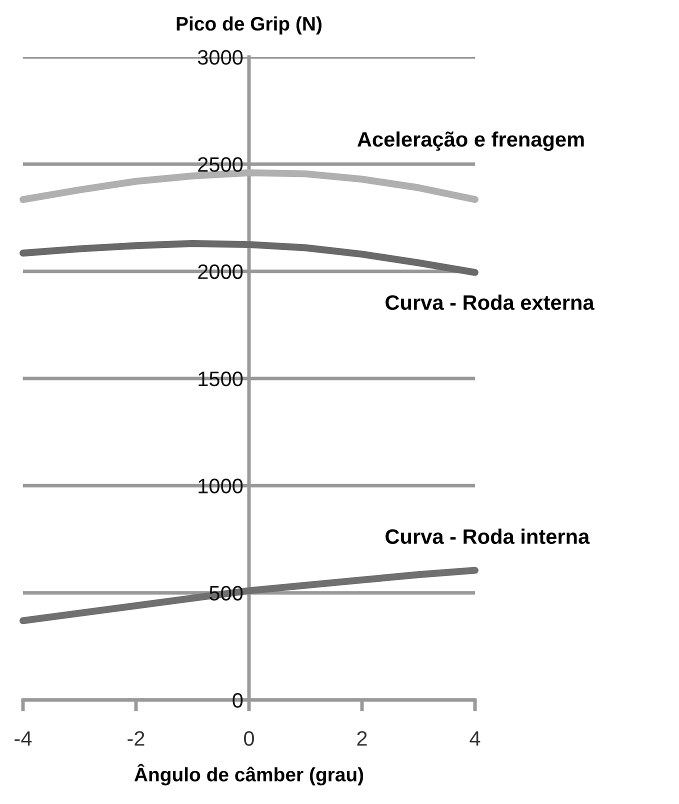 This screenshot has height=804, width=679. What do you see at coordinates (220, 164) in the screenshot?
I see `y-tick-label: 2500` at bounding box center [220, 164].